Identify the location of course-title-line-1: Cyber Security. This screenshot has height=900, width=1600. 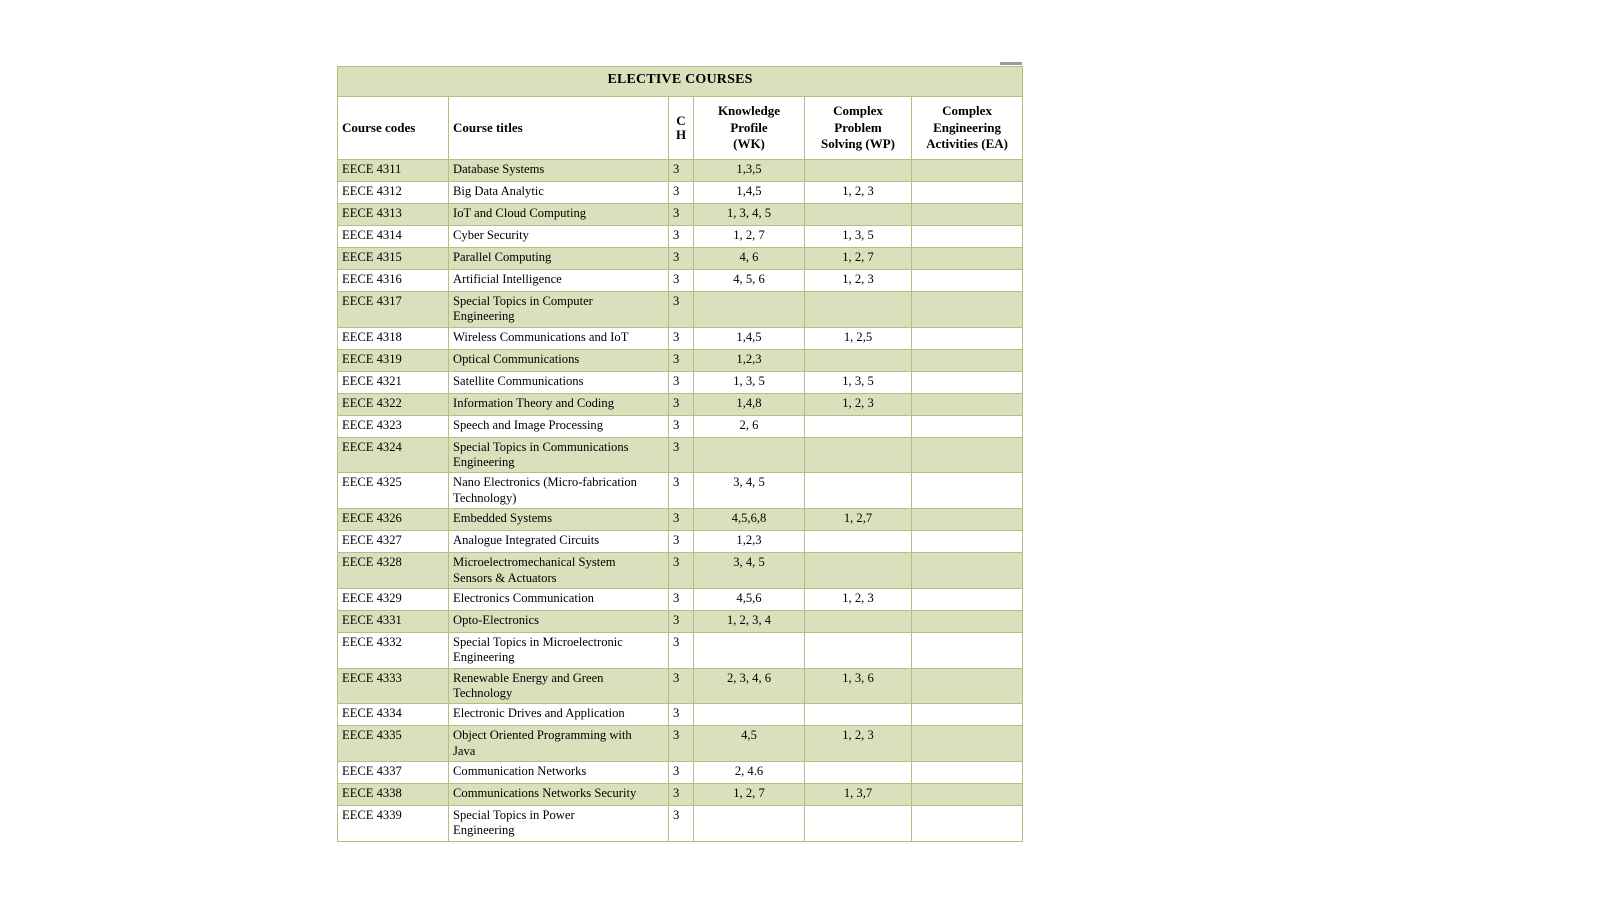
(491, 235).